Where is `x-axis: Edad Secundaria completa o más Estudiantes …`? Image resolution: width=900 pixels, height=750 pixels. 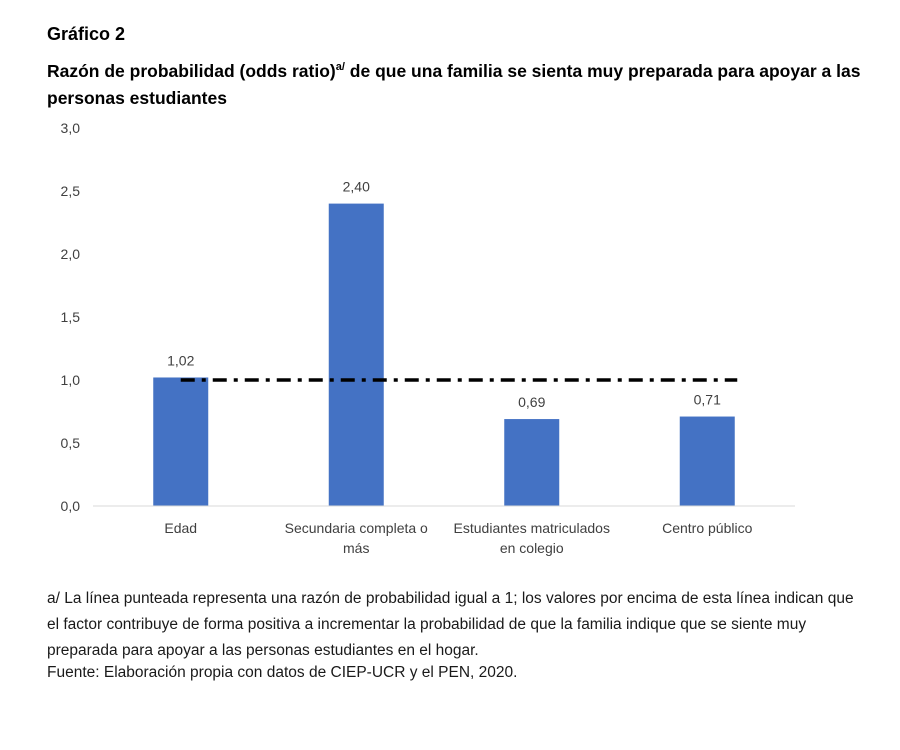 x-axis: Edad Secundaria completa o más Estudiantes … is located at coordinates (444, 530).